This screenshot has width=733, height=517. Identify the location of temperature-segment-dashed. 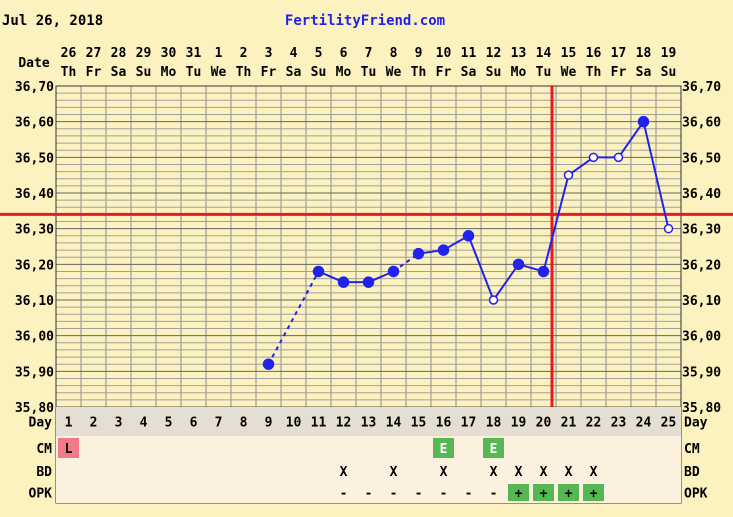
(293, 317).